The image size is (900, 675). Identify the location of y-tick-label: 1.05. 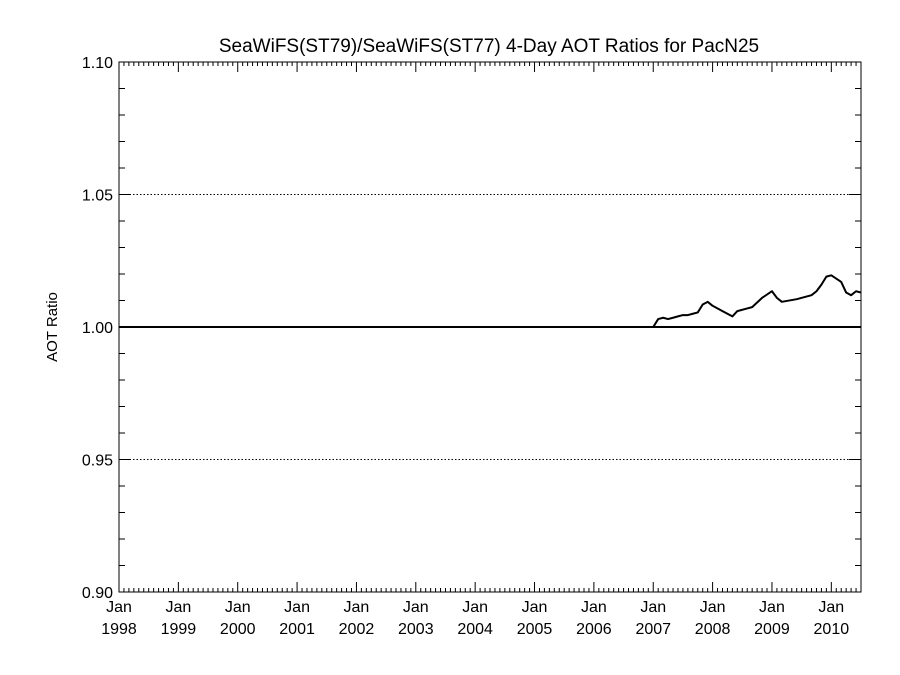
(97, 196).